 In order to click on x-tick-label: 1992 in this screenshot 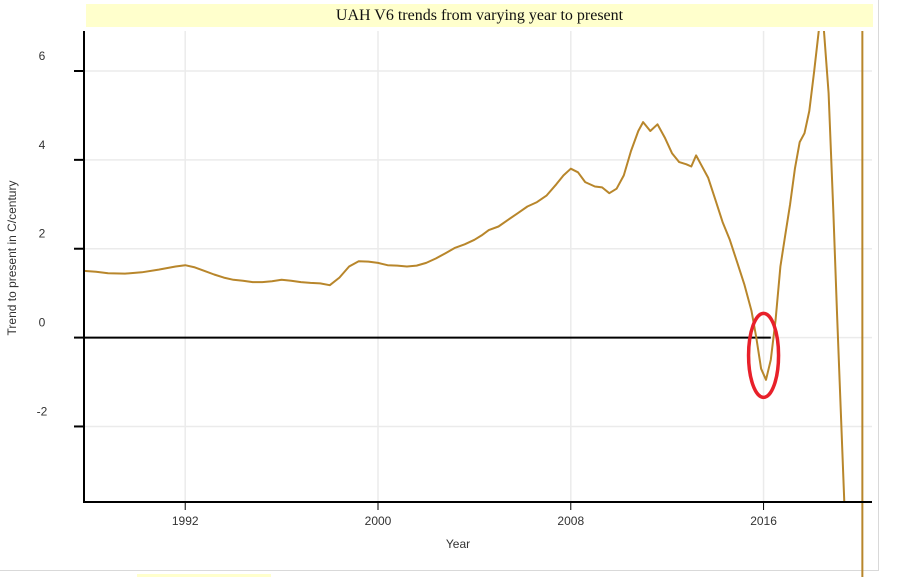, I will do `click(185, 521)`.